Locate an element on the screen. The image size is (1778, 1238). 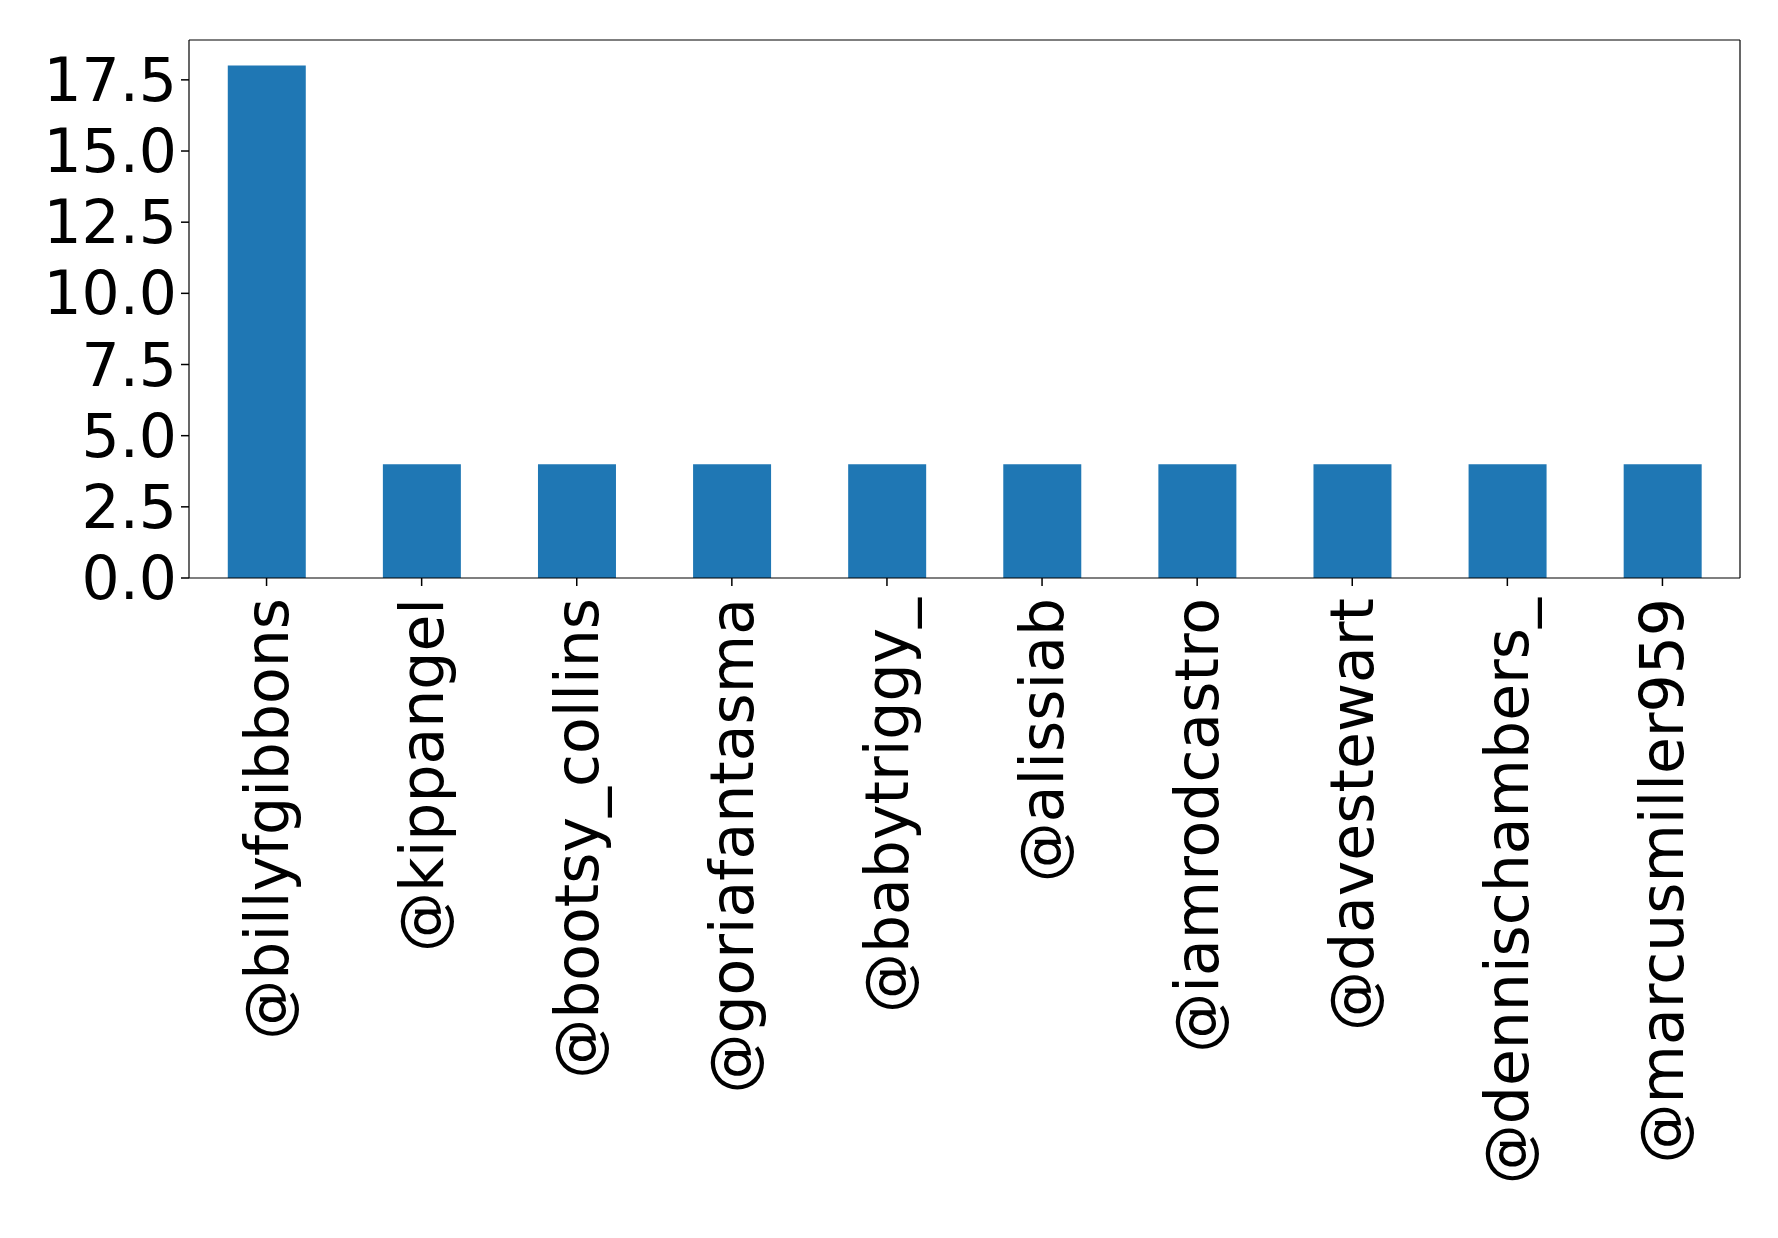
y-tick-label: 17.5 is located at coordinates (110, 79).